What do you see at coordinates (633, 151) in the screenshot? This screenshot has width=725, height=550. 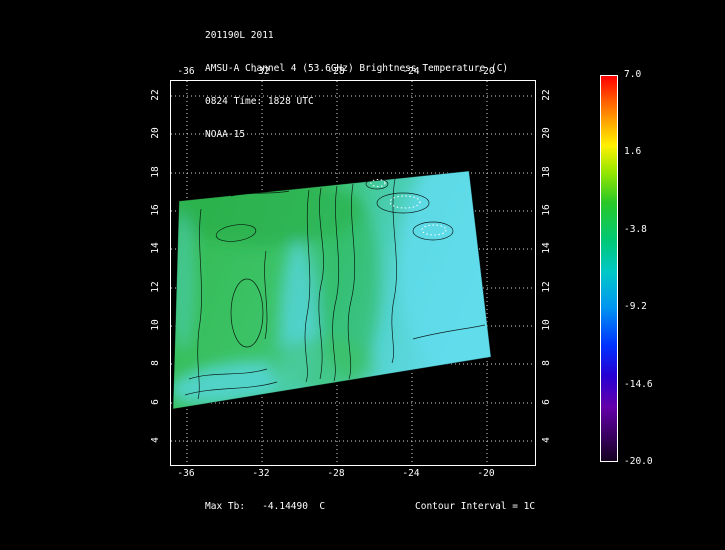 I see `colorbar-tick-label: 1.6` at bounding box center [633, 151].